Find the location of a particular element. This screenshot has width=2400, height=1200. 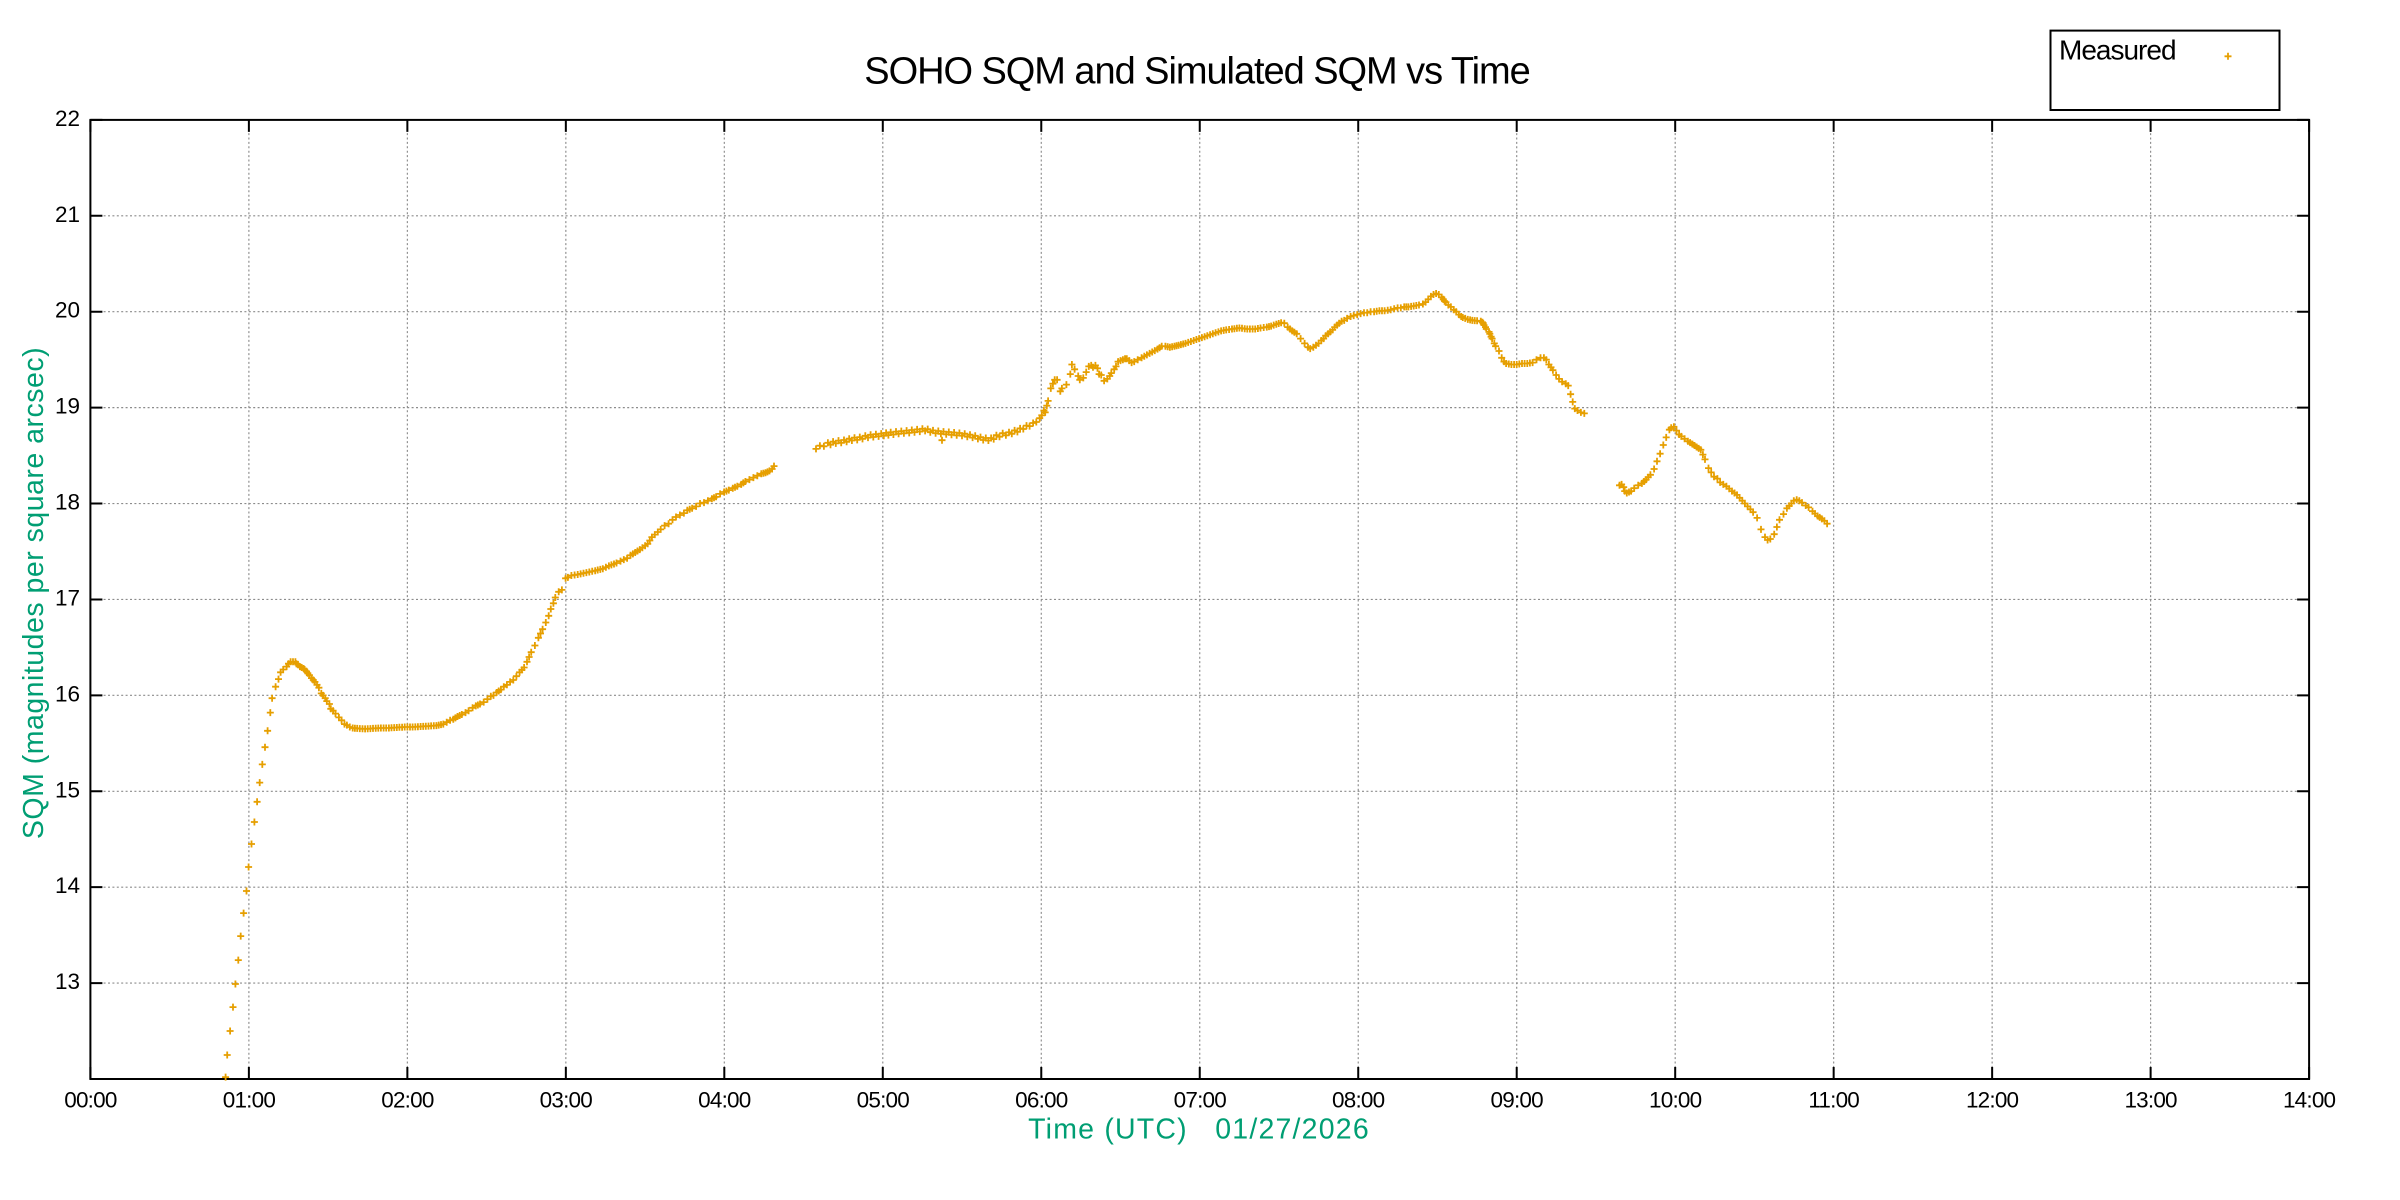

svg-text: 02:00 is located at coordinates (407, 1099).